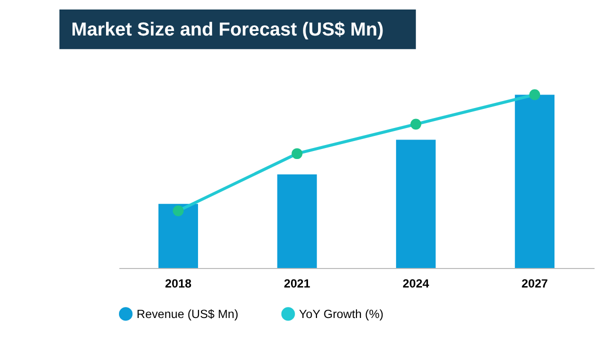 The image size is (604, 338). I want to click on legend-label: YoY Growth (%), so click(341, 313).